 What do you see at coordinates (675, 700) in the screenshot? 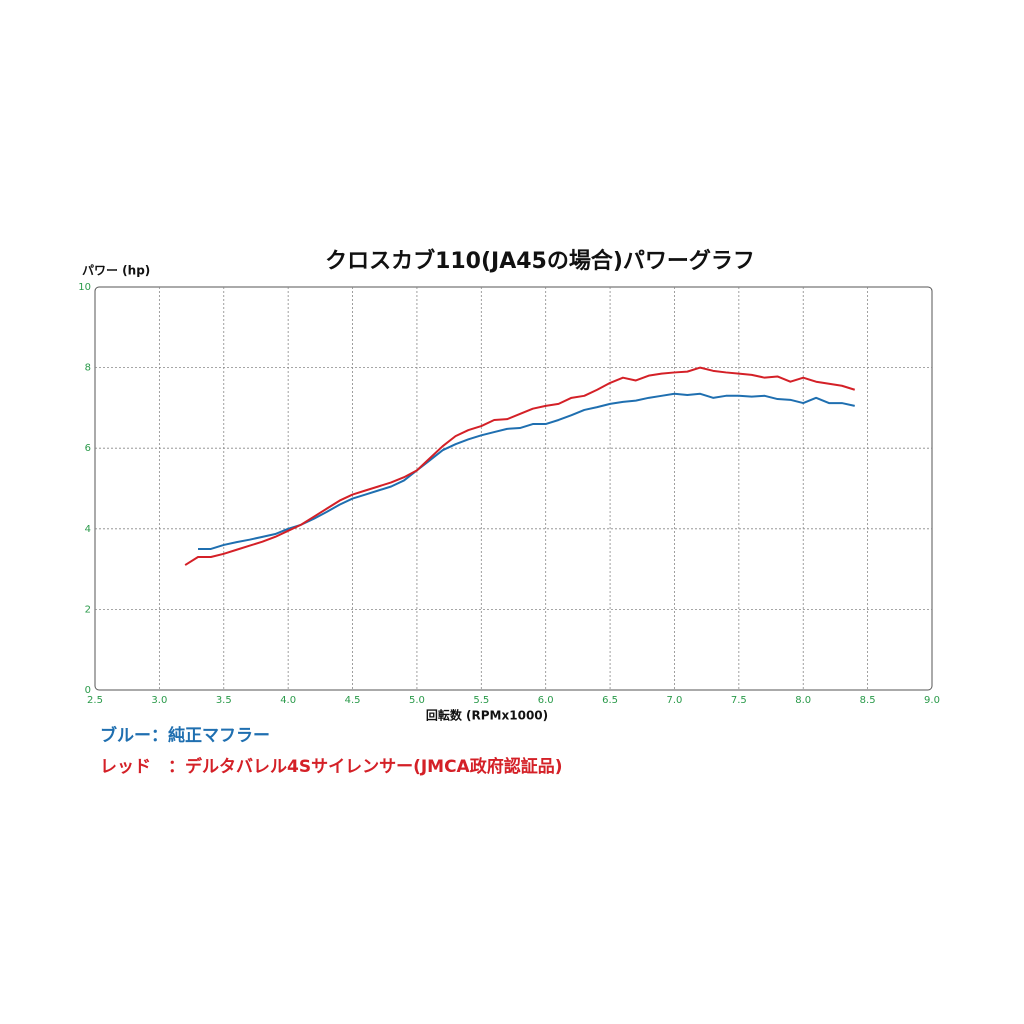
I see `x-tick-label: 7.0` at bounding box center [675, 700].